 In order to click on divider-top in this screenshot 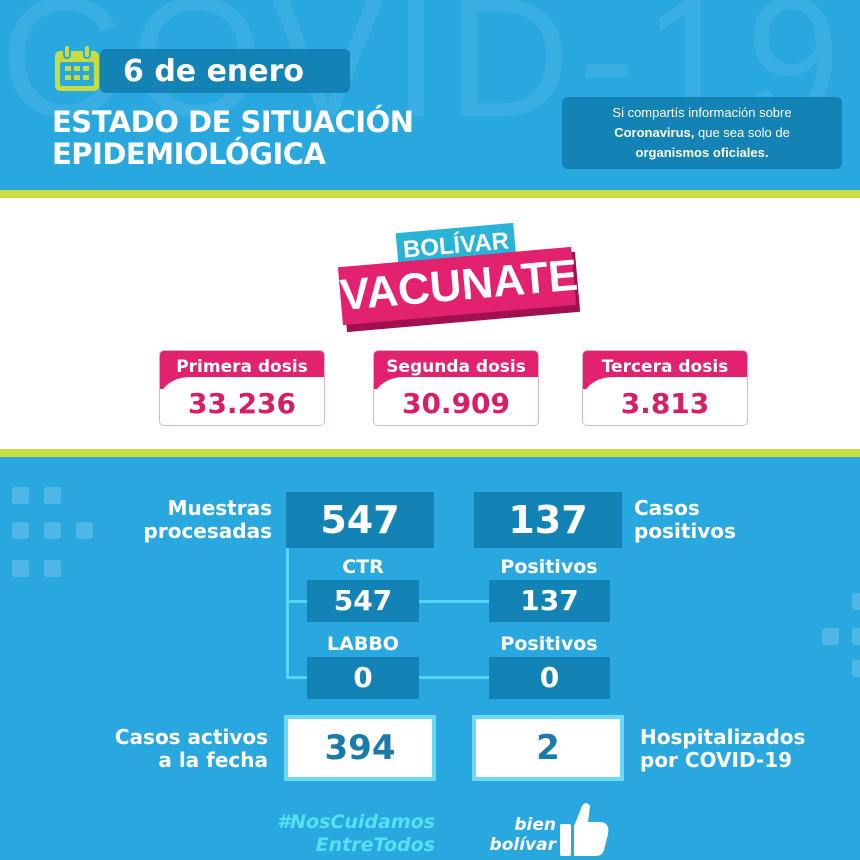, I will do `click(430, 194)`.